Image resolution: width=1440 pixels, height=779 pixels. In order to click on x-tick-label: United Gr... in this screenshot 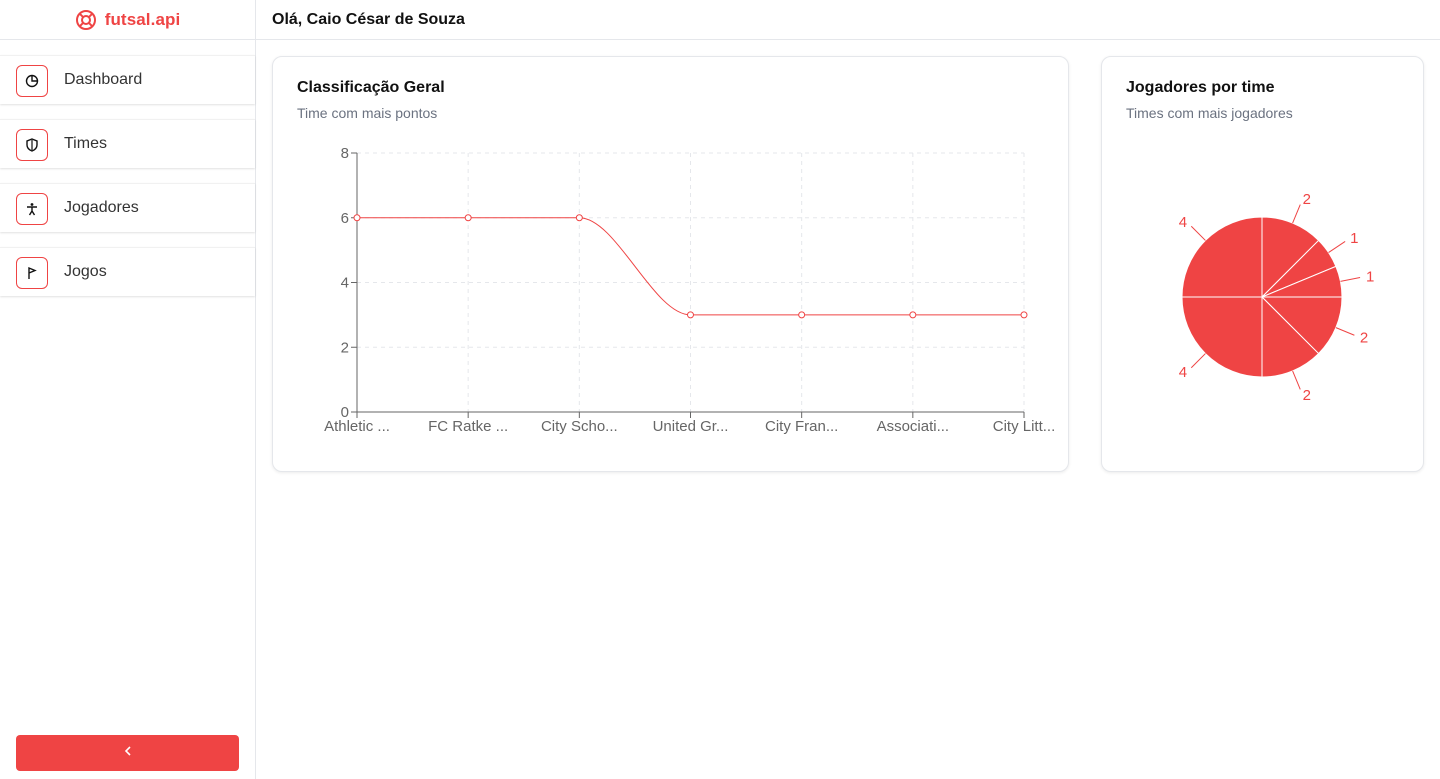, I will do `click(691, 426)`.